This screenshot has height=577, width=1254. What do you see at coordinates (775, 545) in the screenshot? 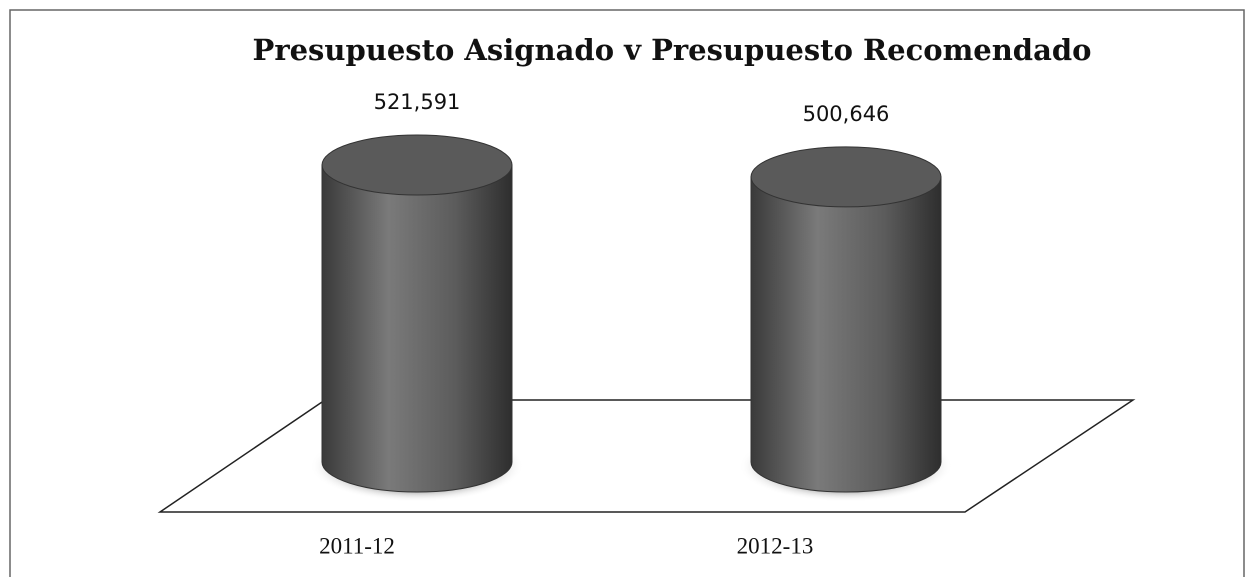
I see `x-tick-label: 2012-13` at bounding box center [775, 545].